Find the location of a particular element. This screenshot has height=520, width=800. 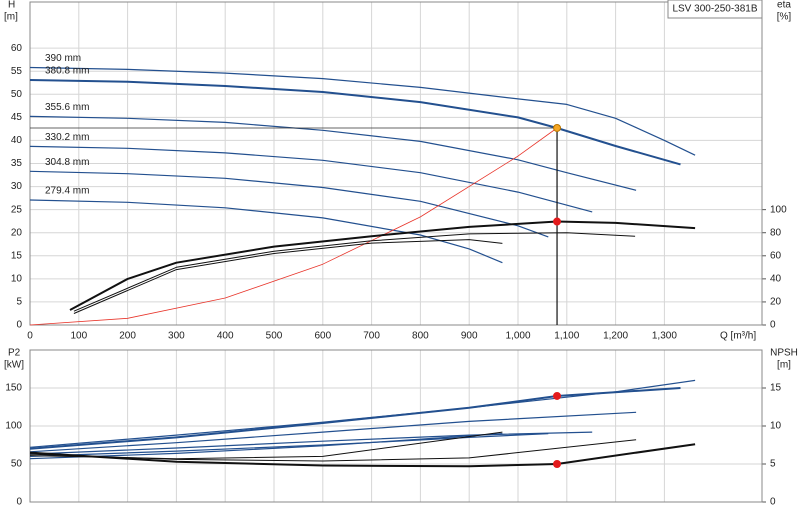

curve-label: 390 mm is located at coordinates (63, 58).